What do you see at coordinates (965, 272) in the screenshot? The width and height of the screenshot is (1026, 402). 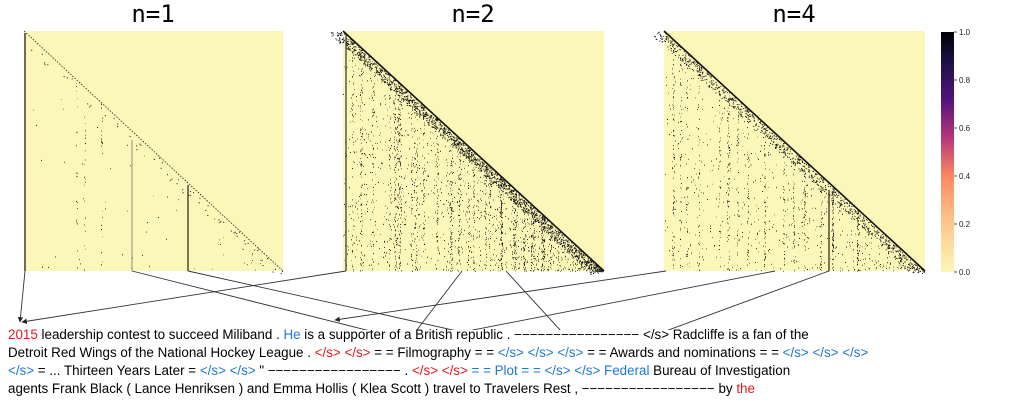 I see `colorbar-tick-label: 0.0` at bounding box center [965, 272].